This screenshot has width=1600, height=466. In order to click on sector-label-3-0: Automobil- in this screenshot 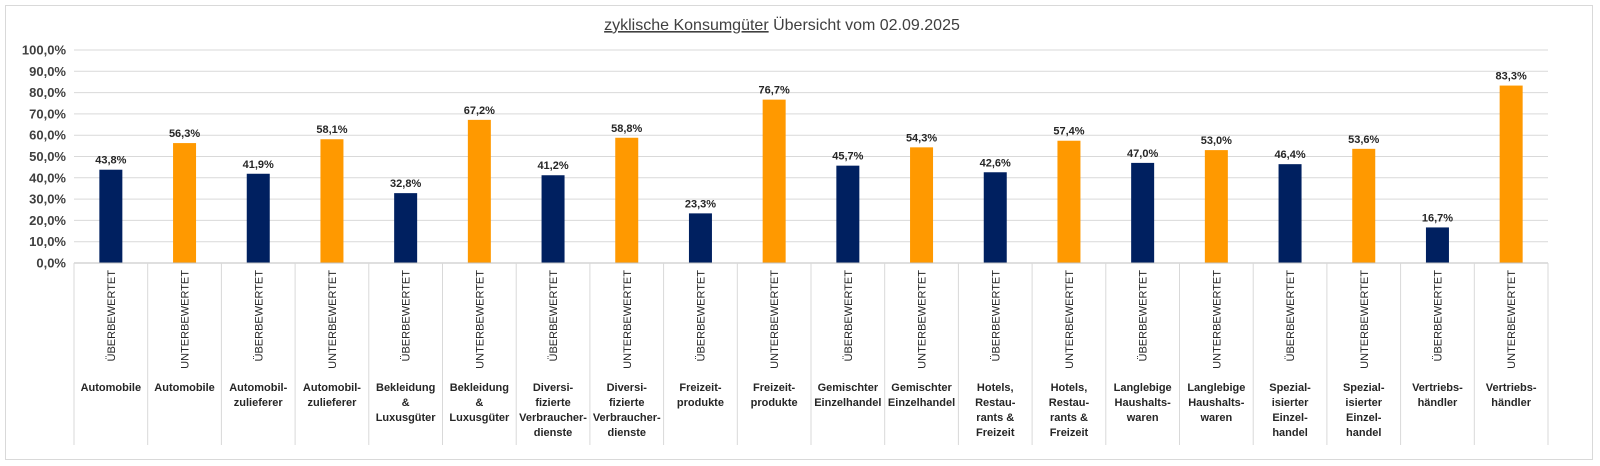, I will do `click(332, 388)`.